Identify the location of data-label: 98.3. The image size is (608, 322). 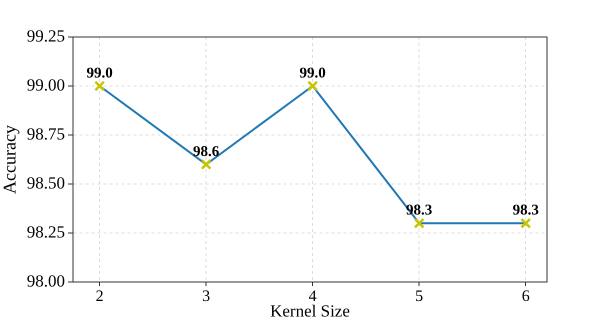
(525, 210).